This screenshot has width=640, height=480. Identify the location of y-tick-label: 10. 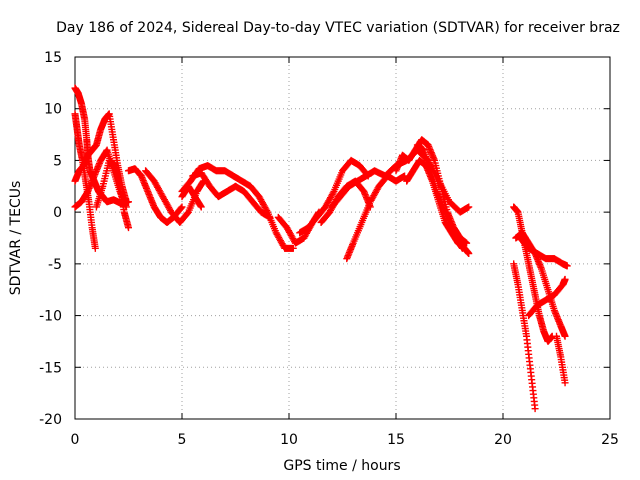
(53, 110).